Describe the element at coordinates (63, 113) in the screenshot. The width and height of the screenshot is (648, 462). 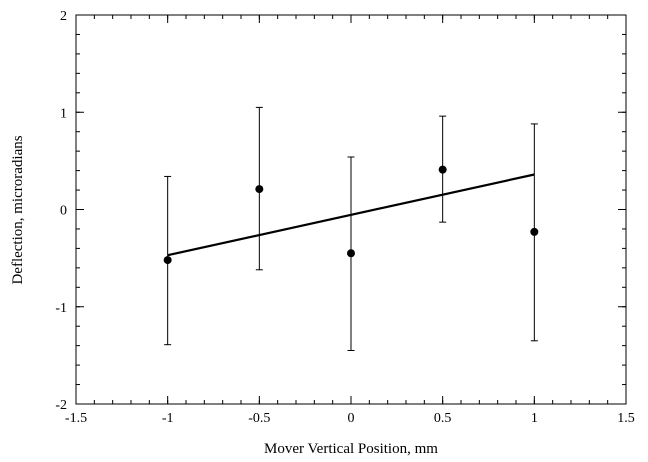
I see `y-tick-label: 1` at that location.